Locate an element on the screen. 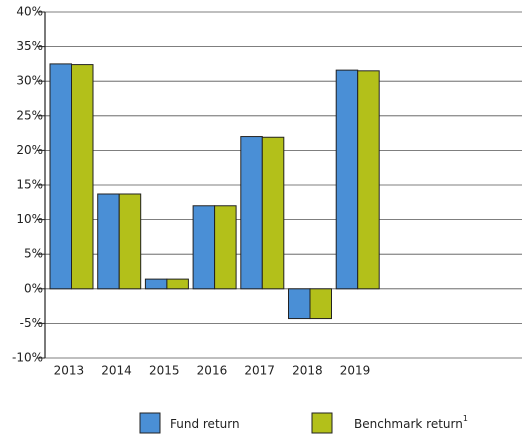 This screenshot has height=436, width=524. legend-text: Fund return is located at coordinates (205, 424).